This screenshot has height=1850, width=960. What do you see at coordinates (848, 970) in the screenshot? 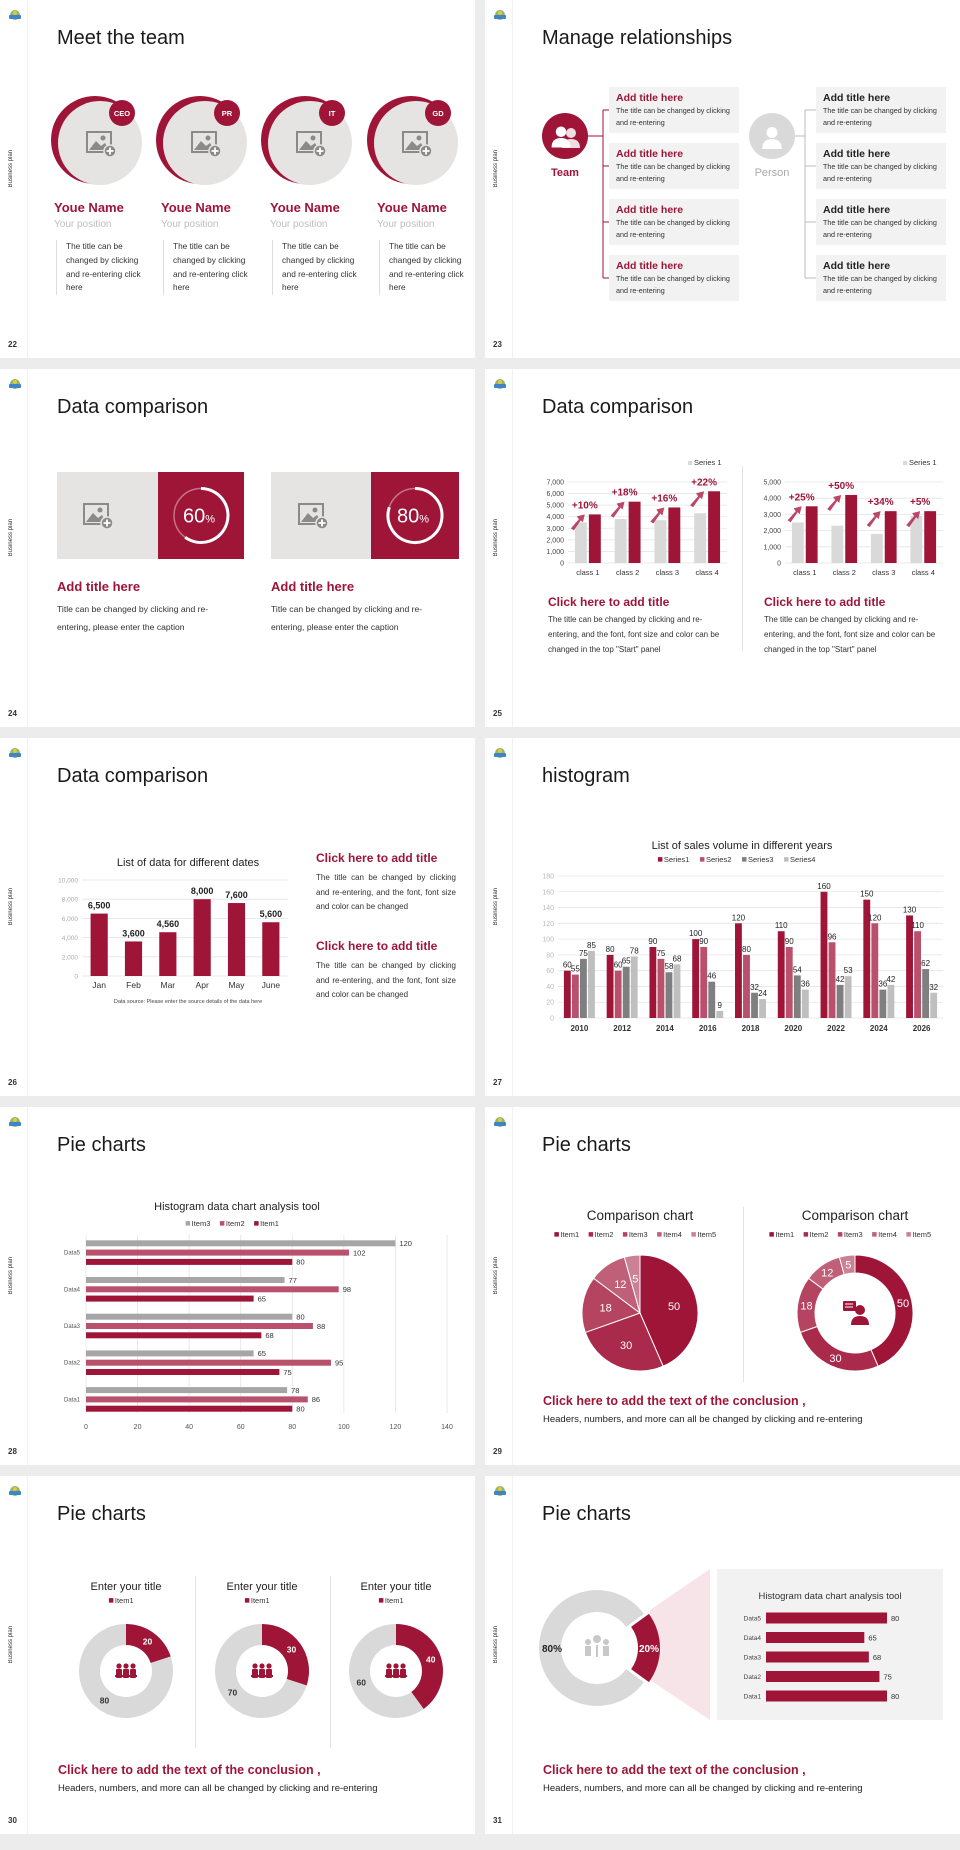
I see `data-label: 53` at bounding box center [848, 970].